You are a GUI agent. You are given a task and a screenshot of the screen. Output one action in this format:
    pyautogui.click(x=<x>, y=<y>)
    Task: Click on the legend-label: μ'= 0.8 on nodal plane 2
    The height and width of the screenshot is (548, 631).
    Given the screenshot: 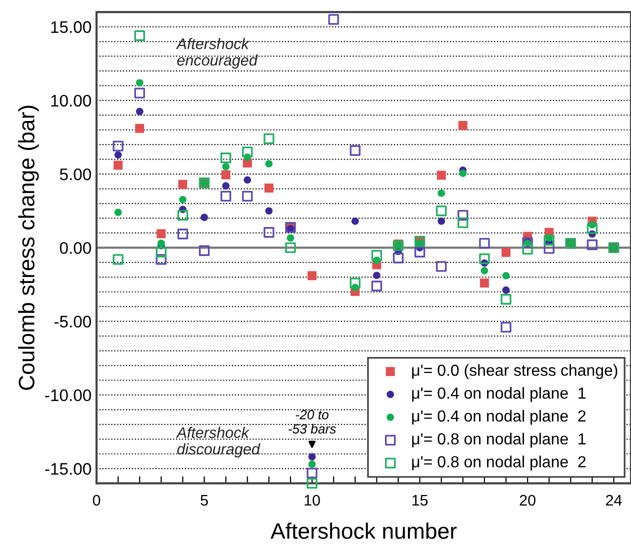 What is the action you would take?
    pyautogui.click(x=499, y=463)
    